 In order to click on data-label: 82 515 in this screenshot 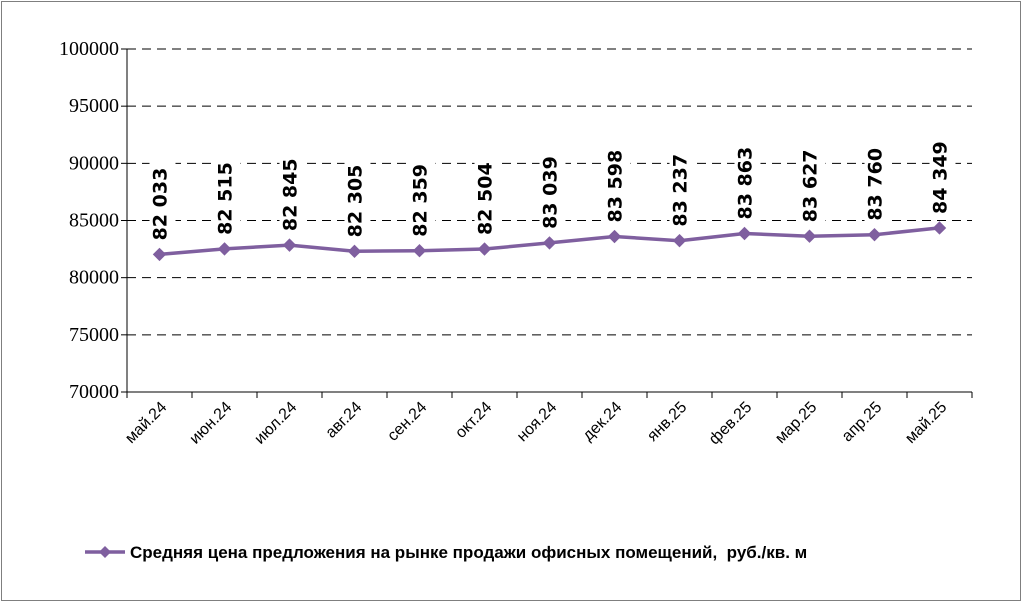, I will do `click(226, 198)`.